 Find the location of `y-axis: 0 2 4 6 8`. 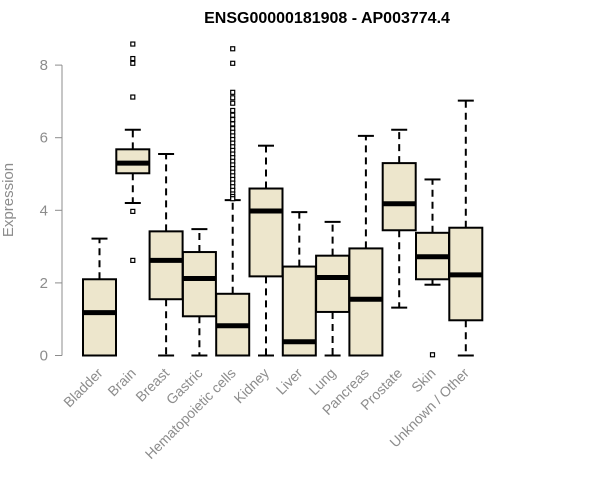

y-axis: 0 2 4 6 8 is located at coordinates (51, 211).